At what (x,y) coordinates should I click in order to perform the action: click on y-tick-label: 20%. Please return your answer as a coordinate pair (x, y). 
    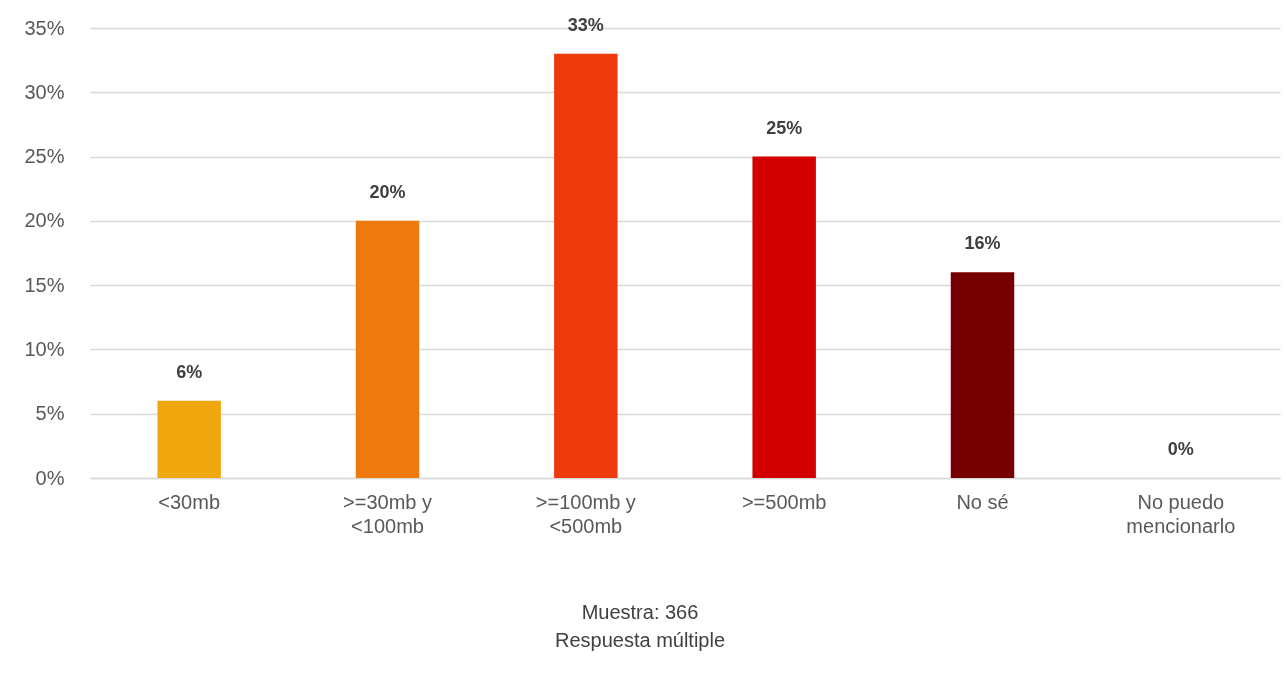
    Looking at the image, I should click on (44, 220).